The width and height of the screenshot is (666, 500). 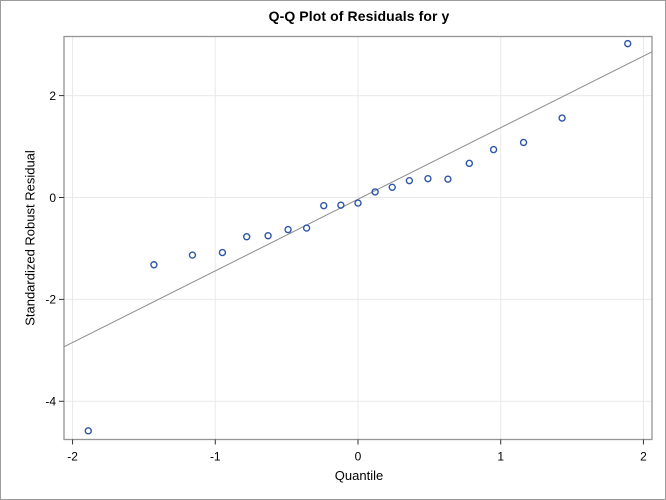 What do you see at coordinates (358, 457) in the screenshot?
I see `x-tick-label: 0` at bounding box center [358, 457].